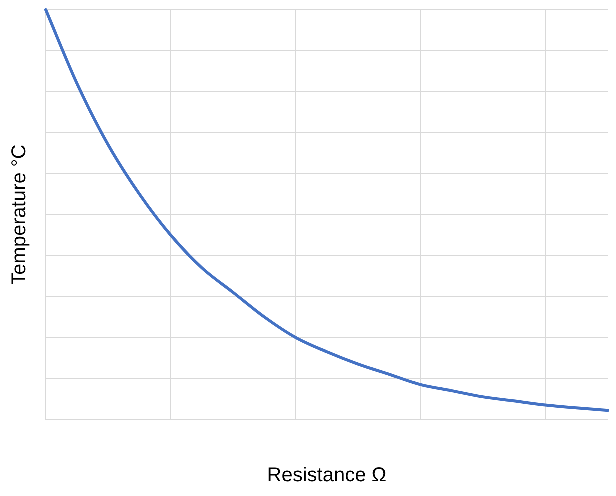 The height and width of the screenshot is (496, 616). Describe the element at coordinates (327, 475) in the screenshot. I see `x-axis-title: Resistance Ω` at that location.